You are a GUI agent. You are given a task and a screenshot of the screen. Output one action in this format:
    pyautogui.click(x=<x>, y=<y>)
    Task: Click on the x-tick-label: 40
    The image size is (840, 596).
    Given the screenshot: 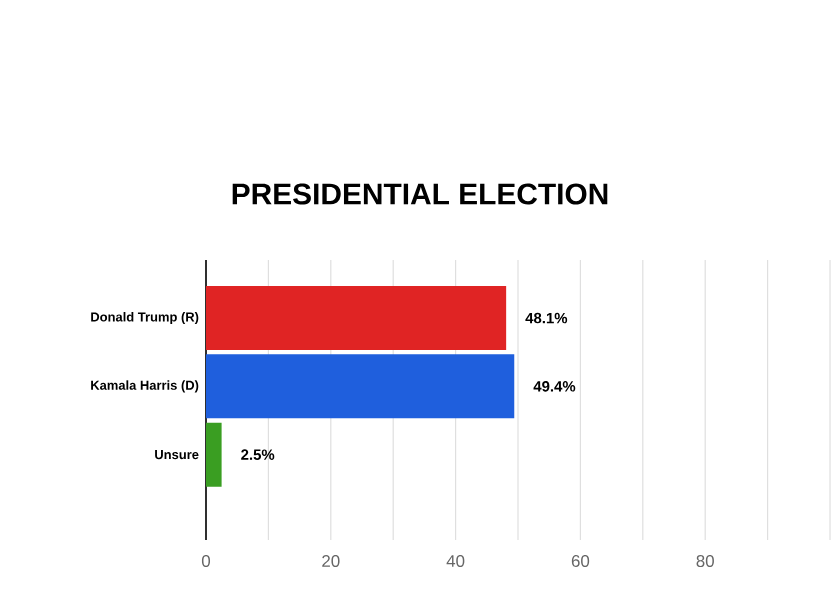 What is the action you would take?
    pyautogui.click(x=455, y=561)
    